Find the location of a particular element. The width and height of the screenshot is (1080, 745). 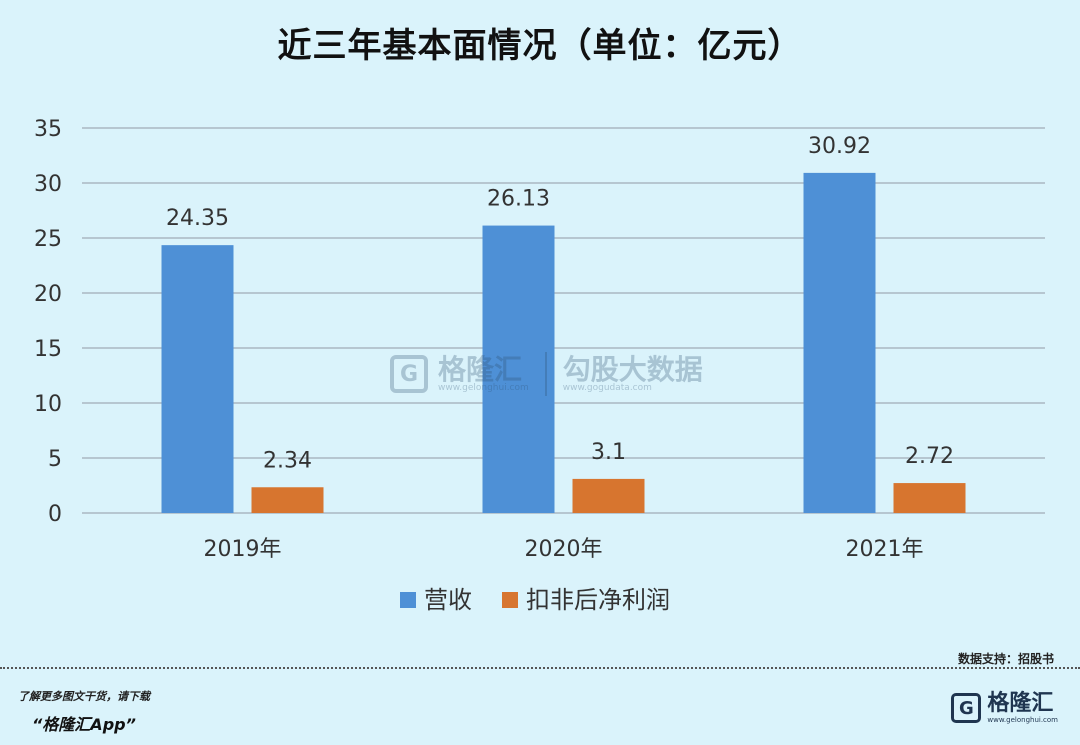

brand-logo-icon: G is located at coordinates (966, 708).